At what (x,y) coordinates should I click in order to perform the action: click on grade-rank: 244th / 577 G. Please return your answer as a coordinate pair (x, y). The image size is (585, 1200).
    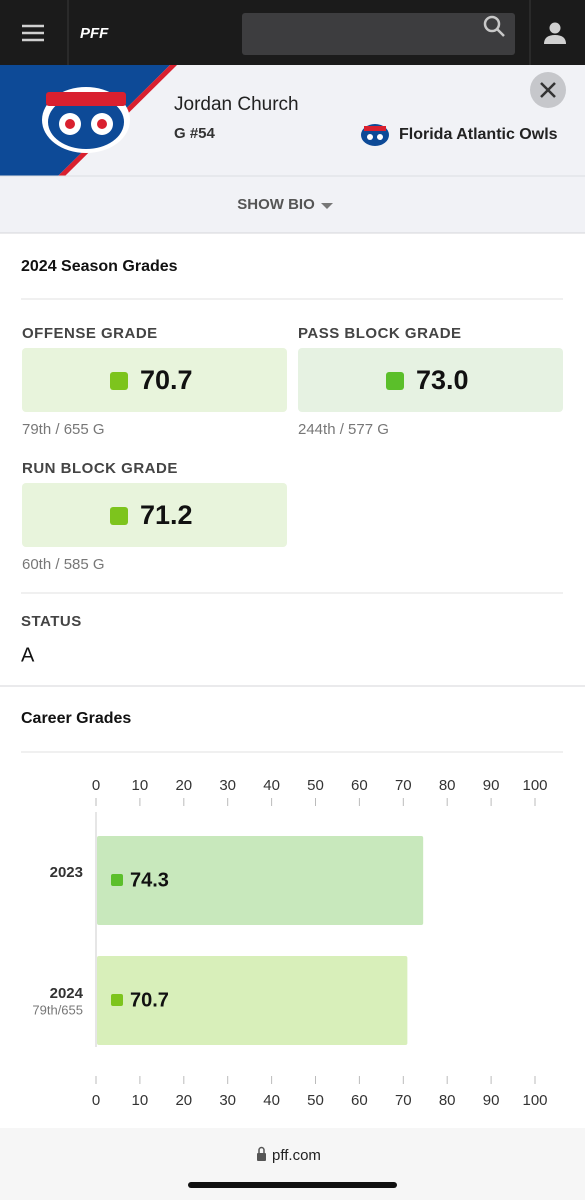
    Looking at the image, I should click on (343, 429).